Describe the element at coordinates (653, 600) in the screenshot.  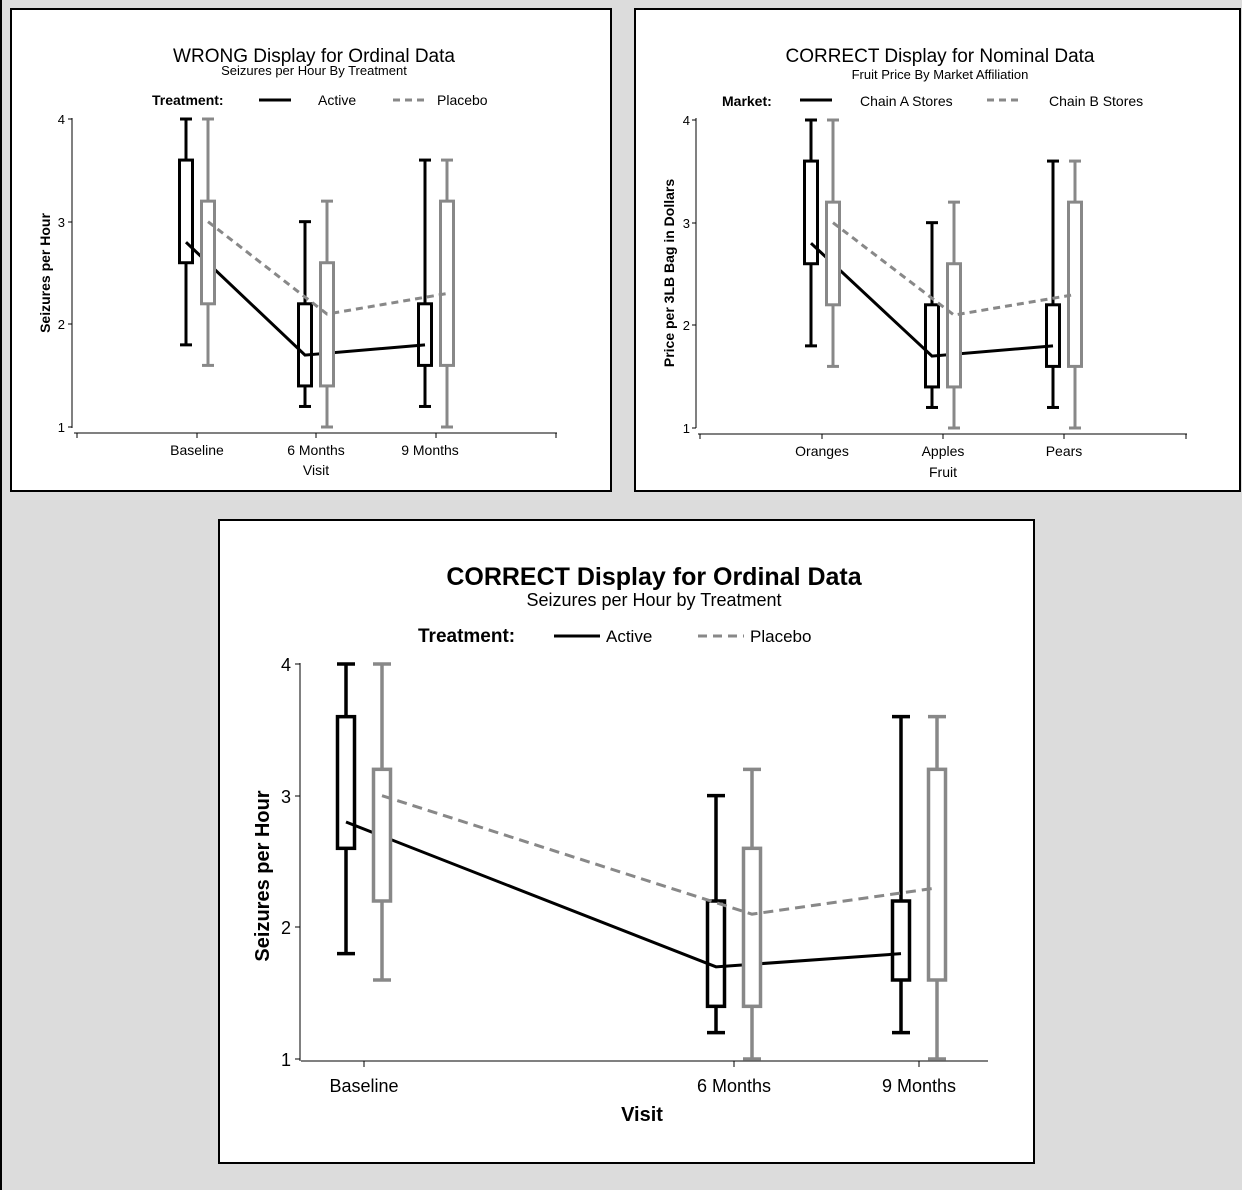
I see `chart-subtitle: Seizures per Hour by Treatment` at that location.